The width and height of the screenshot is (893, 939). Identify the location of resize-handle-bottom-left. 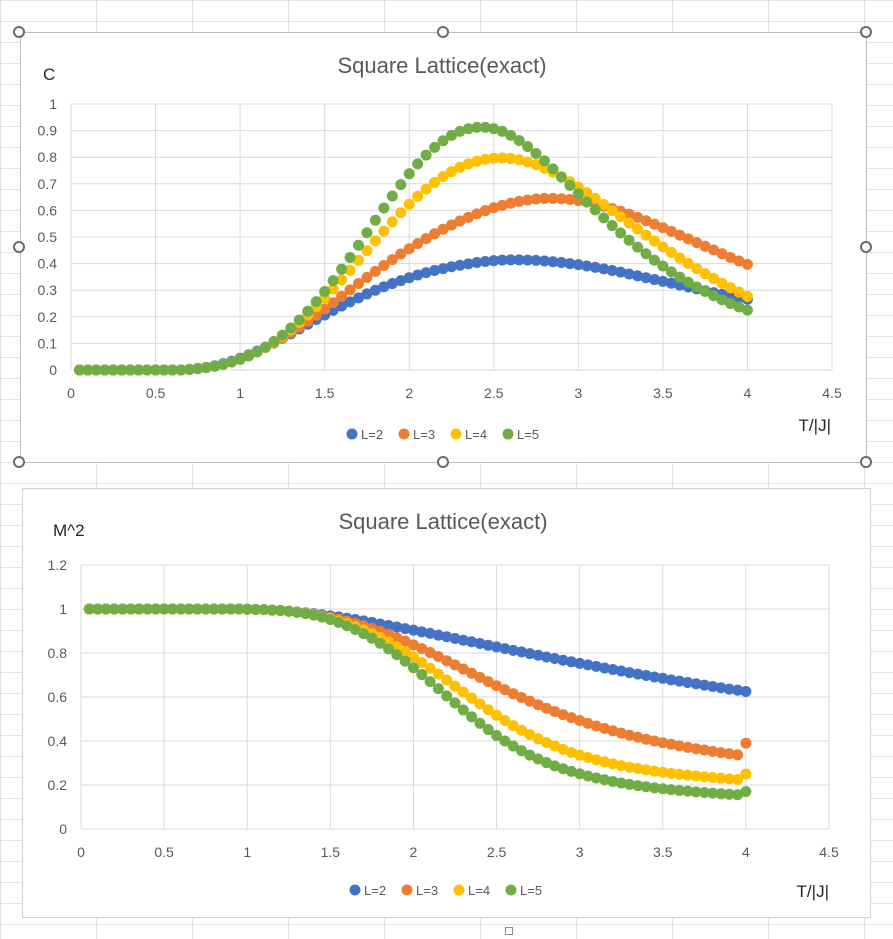
(19, 462).